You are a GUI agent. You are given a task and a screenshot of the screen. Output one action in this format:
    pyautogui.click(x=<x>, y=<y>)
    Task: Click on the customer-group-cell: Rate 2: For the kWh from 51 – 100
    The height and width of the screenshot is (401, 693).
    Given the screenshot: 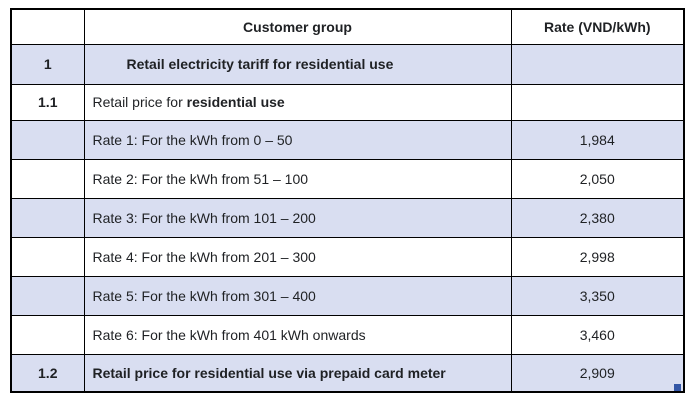 What is the action you would take?
    pyautogui.click(x=297, y=178)
    